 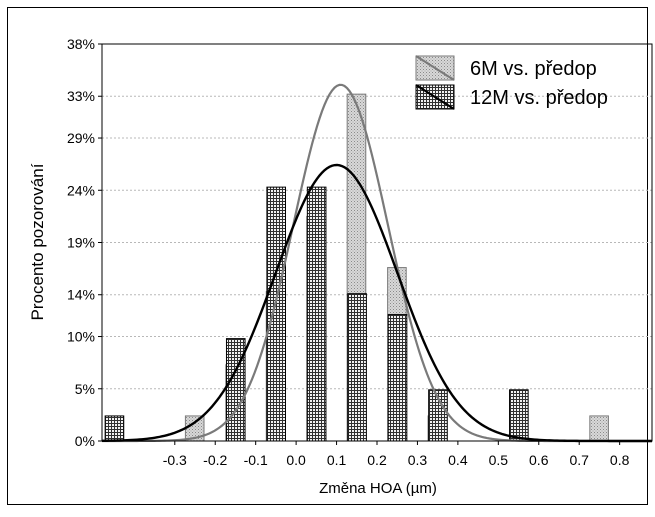 I want to click on x-tick-label: -0.1, so click(x=256, y=460).